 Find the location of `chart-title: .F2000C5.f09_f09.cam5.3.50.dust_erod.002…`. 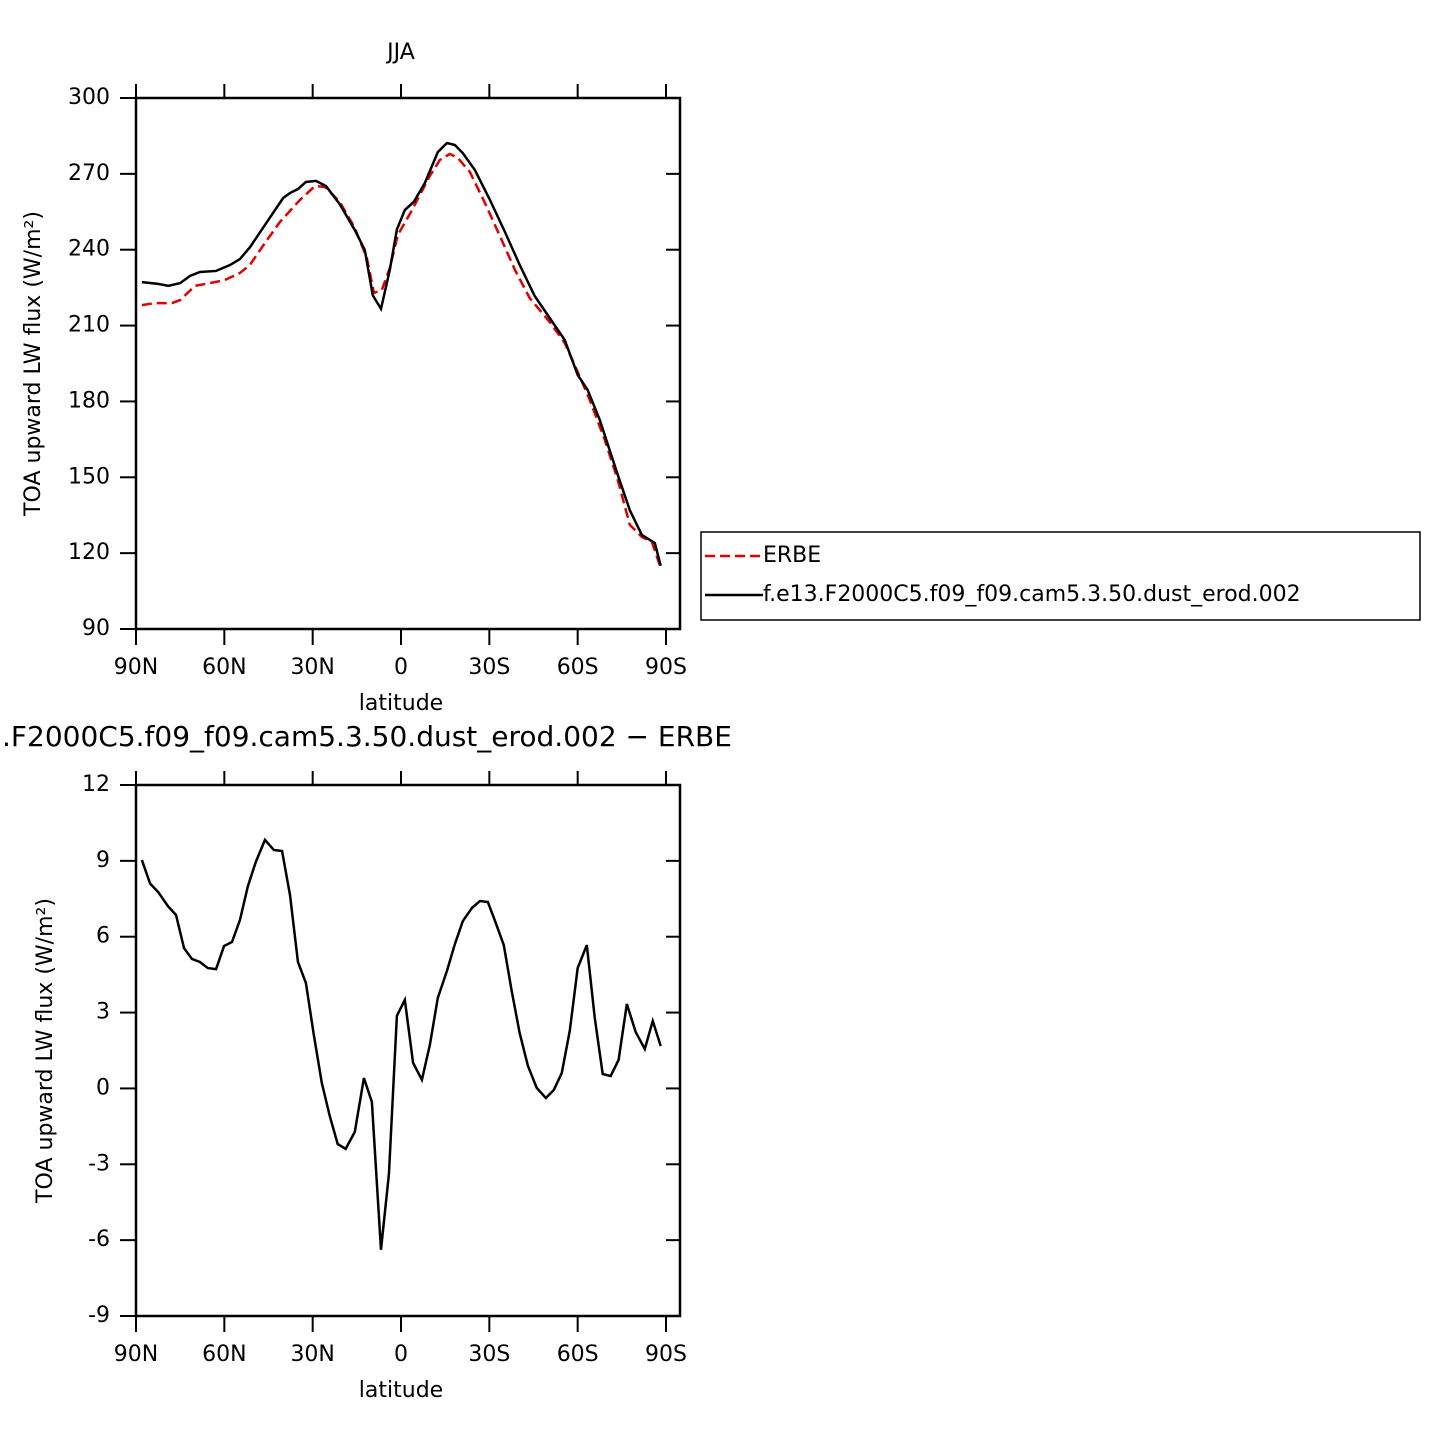

chart-title: .F2000C5.f09_f09.cam5.3.50.dust_erod.002… is located at coordinates (367, 736).